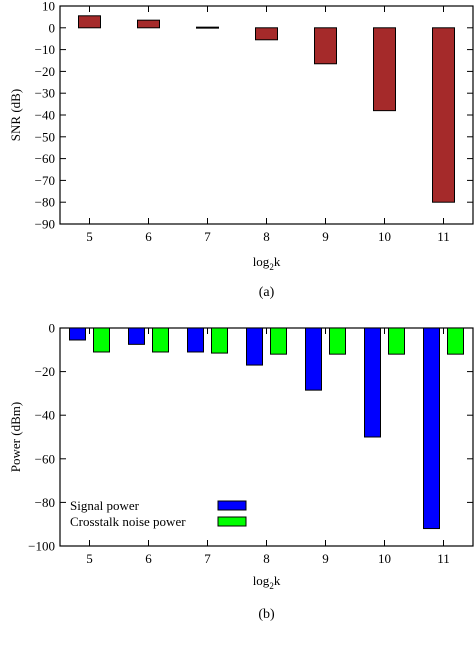 The width and height of the screenshot is (474, 647). I want to click on y-tick-label: −30, so click(45, 93).